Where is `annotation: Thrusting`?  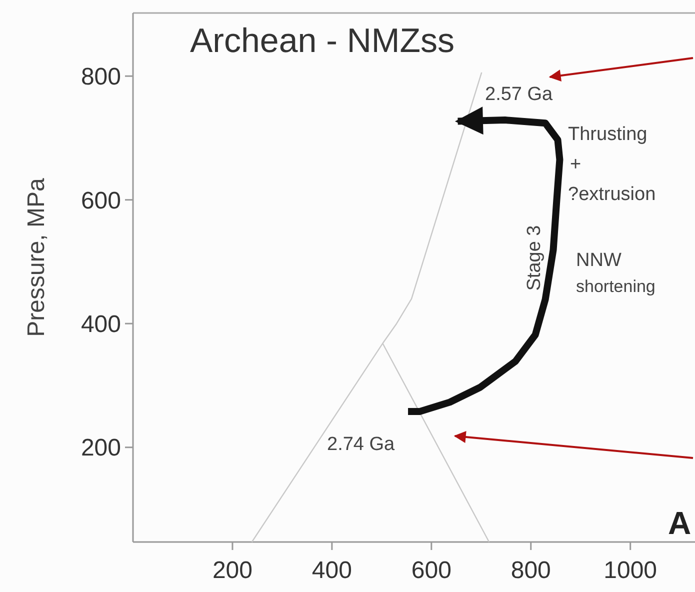
annotation: Thrusting is located at coordinates (608, 134).